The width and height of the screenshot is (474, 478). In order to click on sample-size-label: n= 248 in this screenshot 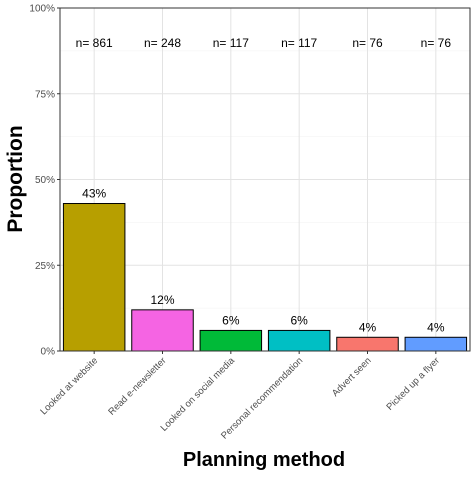, I will do `click(162, 43)`.